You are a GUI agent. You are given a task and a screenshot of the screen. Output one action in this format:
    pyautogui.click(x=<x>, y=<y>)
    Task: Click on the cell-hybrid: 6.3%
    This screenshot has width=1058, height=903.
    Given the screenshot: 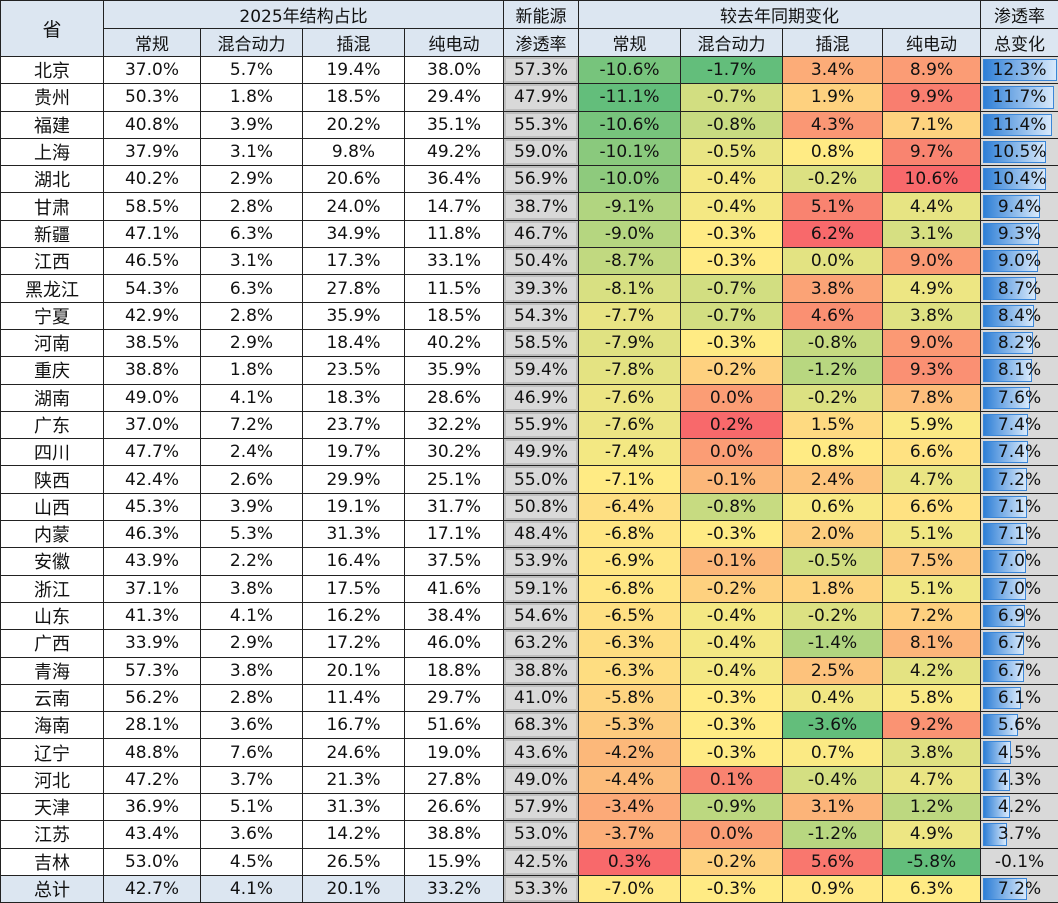 What is the action you would take?
    pyautogui.click(x=252, y=233)
    